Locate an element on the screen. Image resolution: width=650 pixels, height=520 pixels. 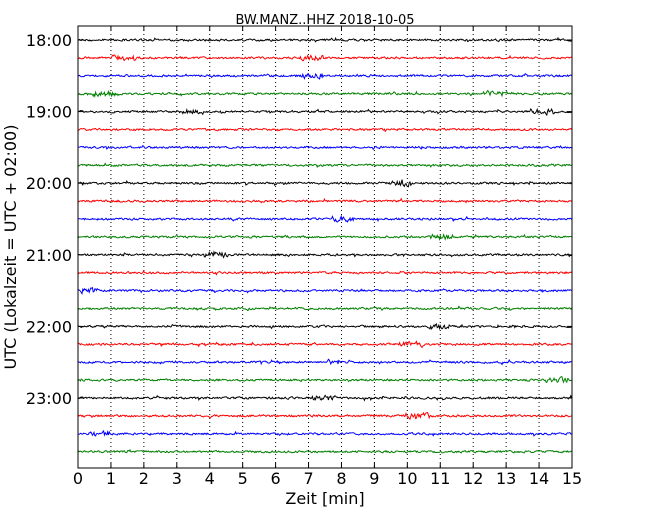
x-tick-label: 2 is located at coordinates (144, 478).